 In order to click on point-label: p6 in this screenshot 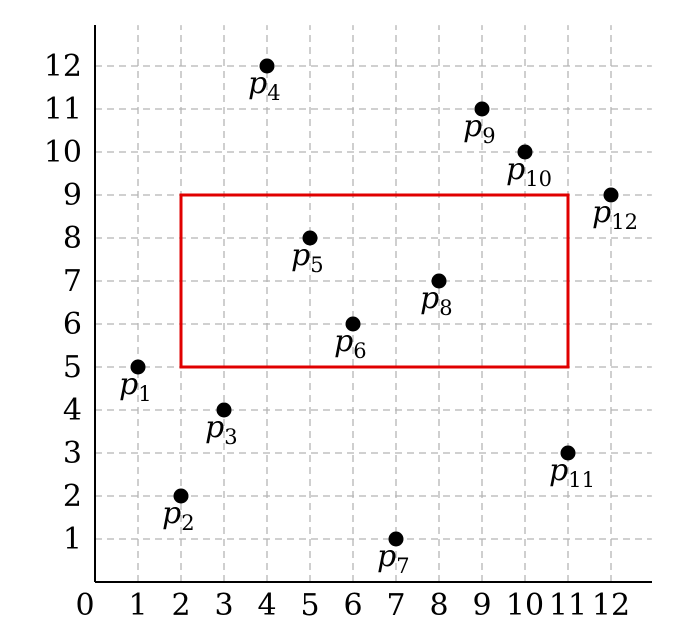, I will do `click(350, 343)`.